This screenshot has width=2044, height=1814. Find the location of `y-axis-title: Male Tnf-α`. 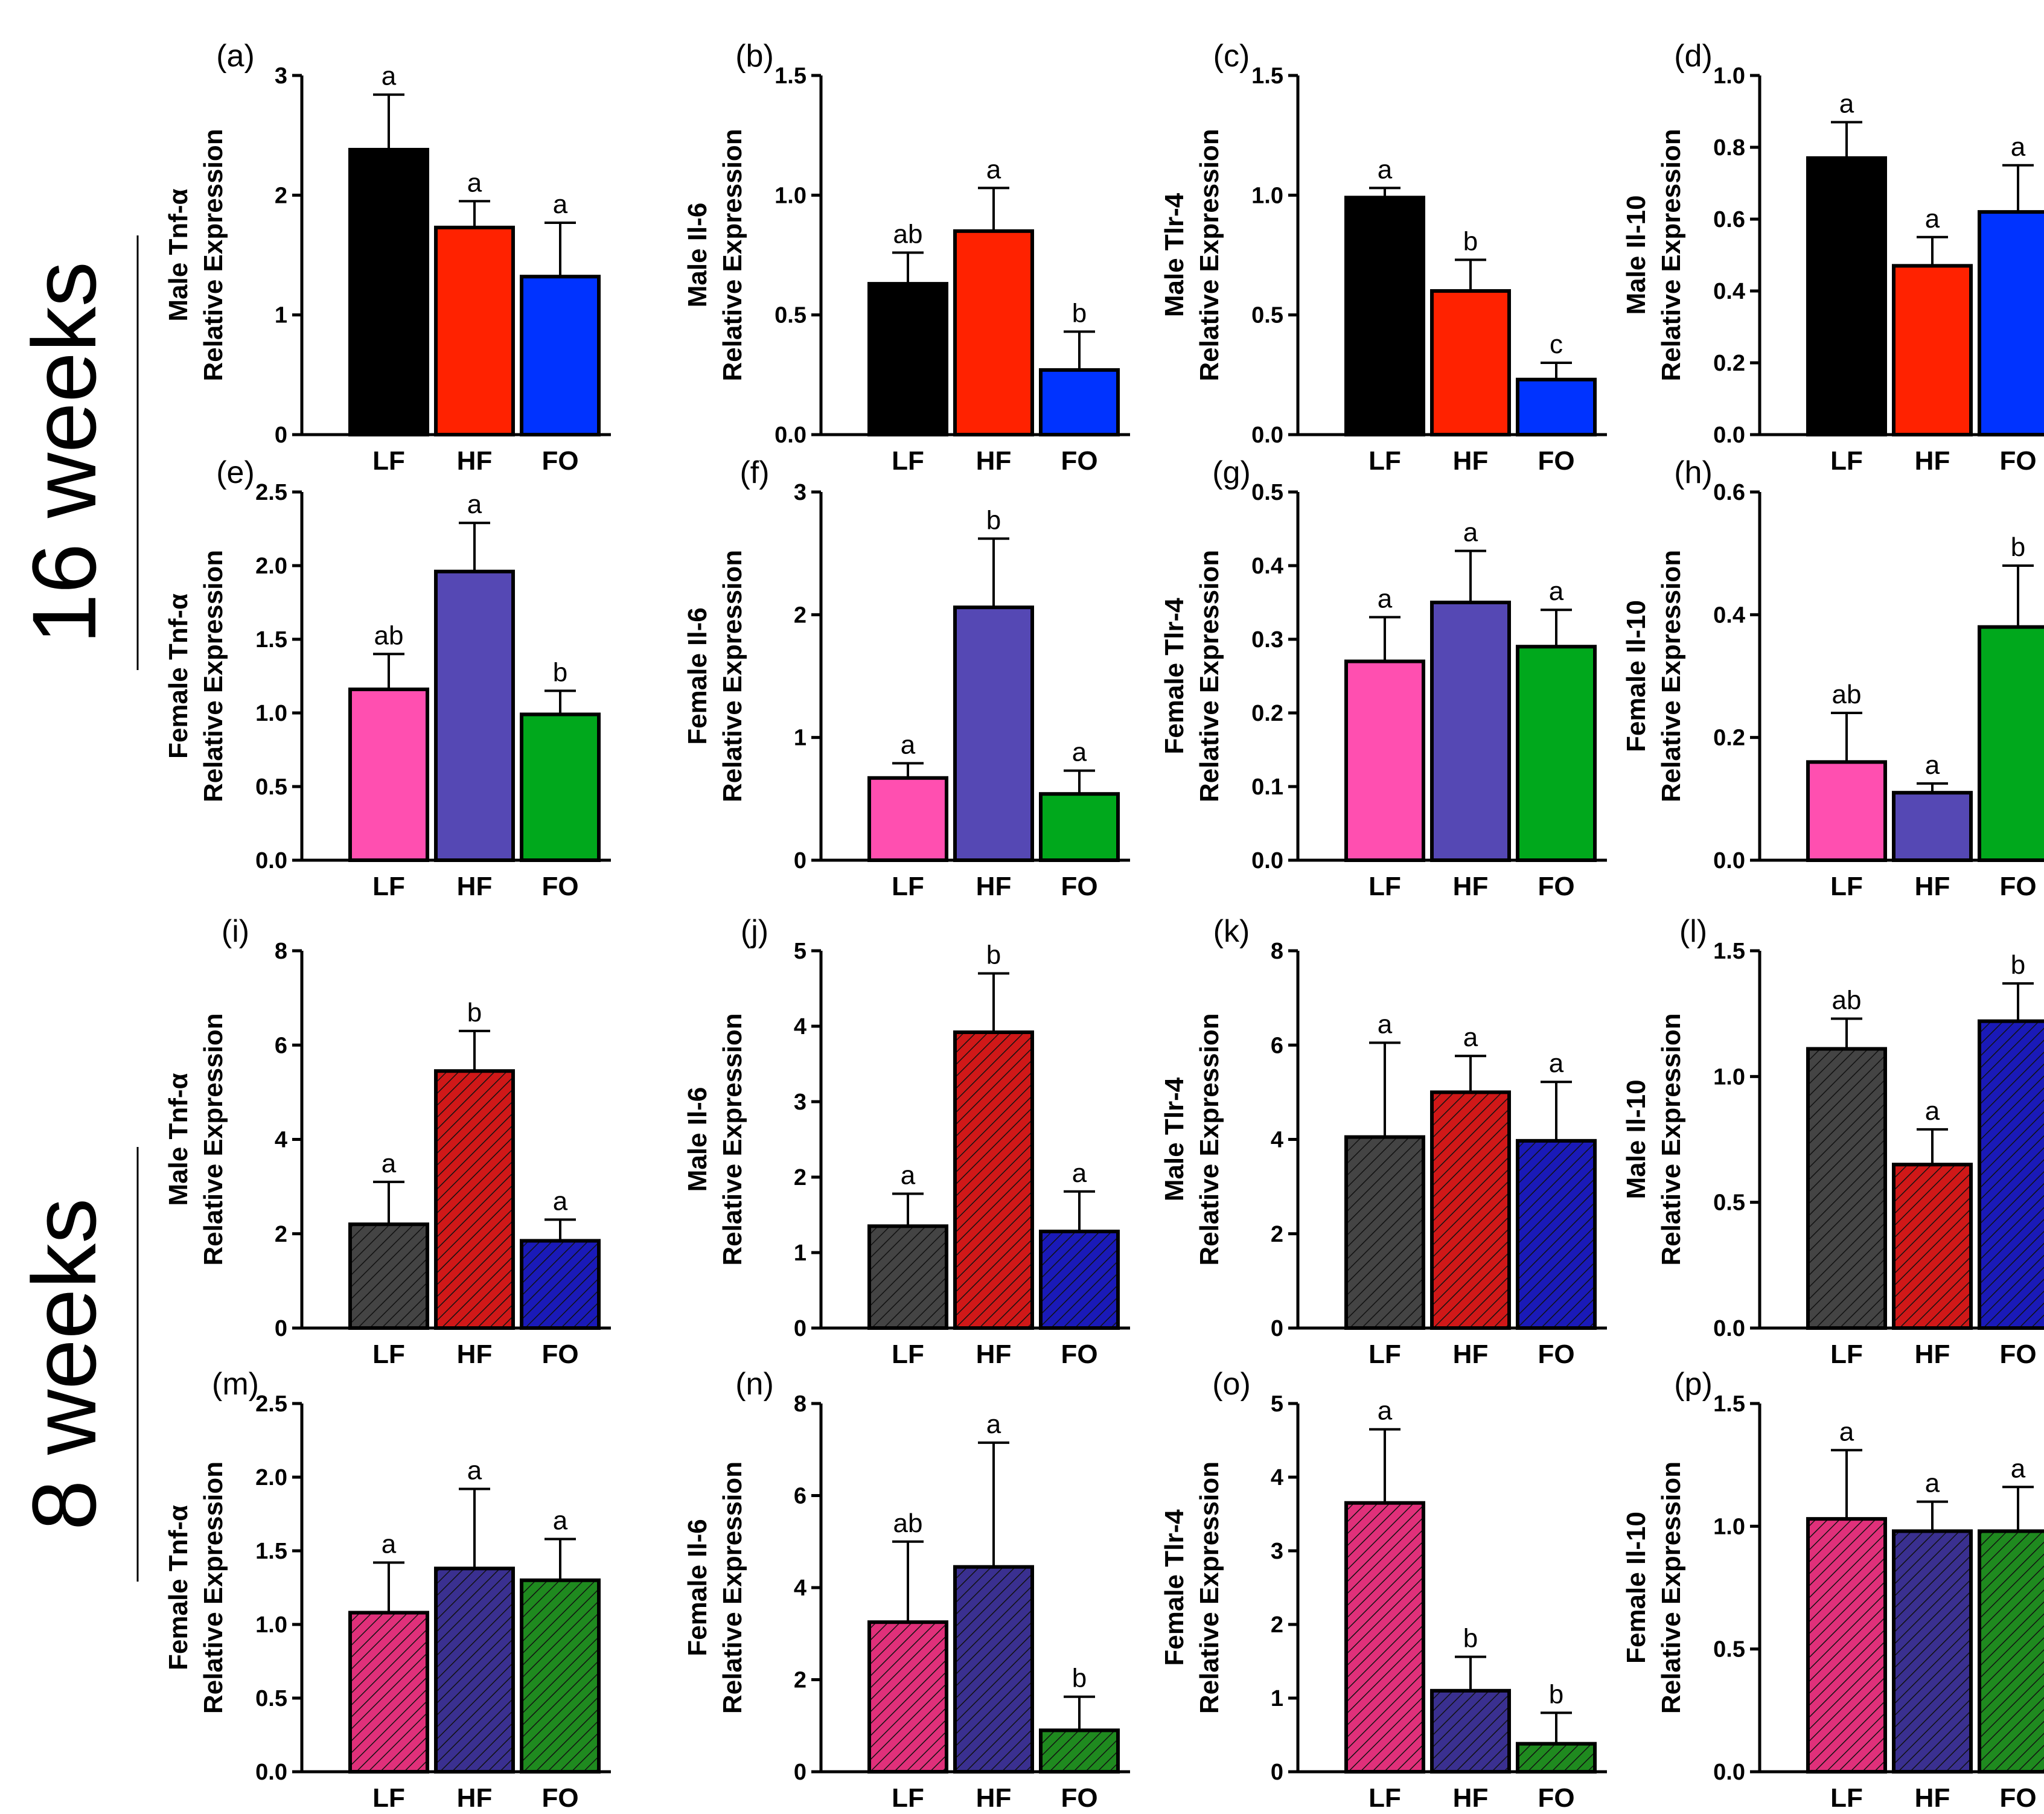

y-axis-title: Male Tnf-α is located at coordinates (178, 254).